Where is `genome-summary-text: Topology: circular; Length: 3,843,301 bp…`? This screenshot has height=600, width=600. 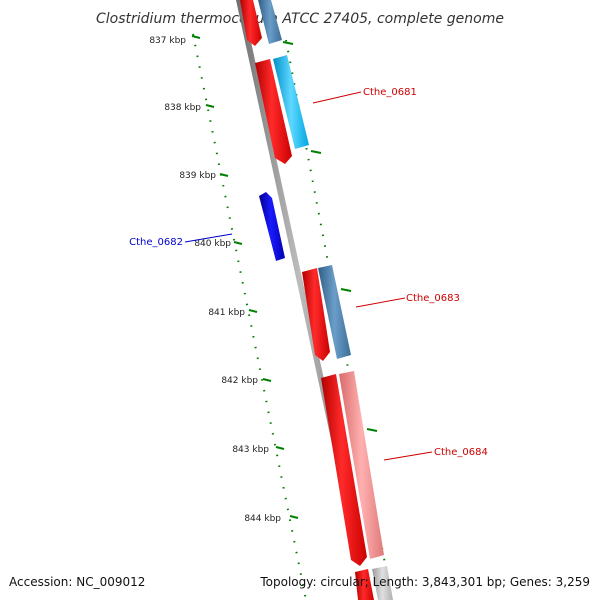 genome-summary-text: Topology: circular; Length: 3,843,301 bp… is located at coordinates (424, 582).